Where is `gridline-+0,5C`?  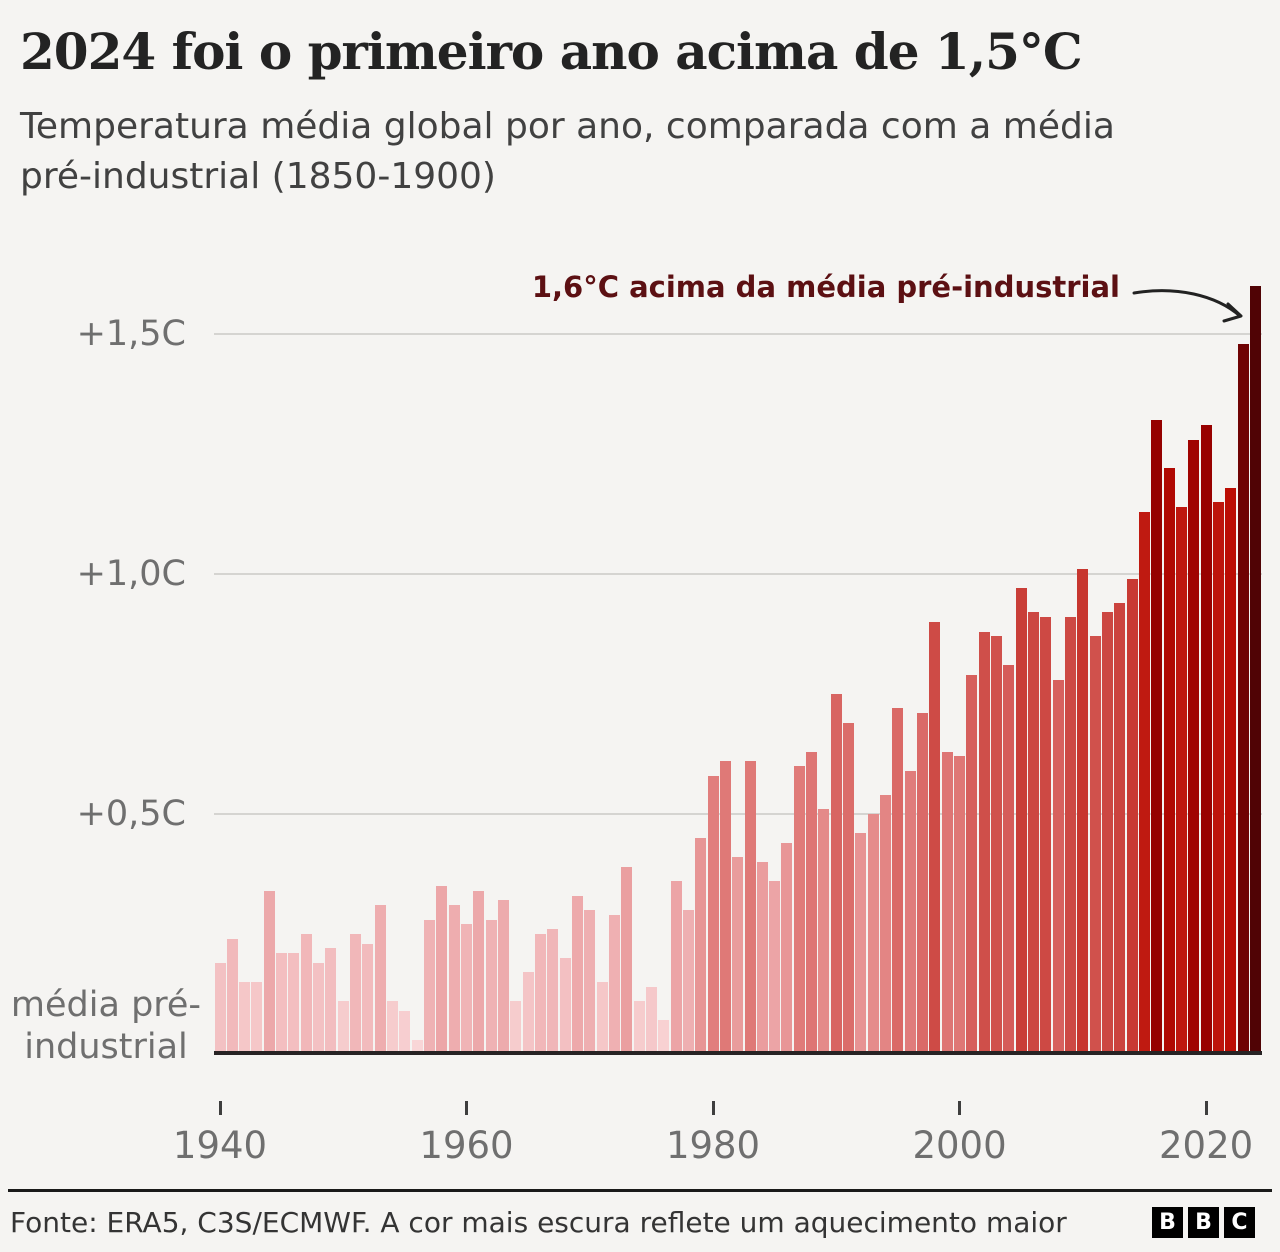 gridline-+0,5C is located at coordinates (738, 814).